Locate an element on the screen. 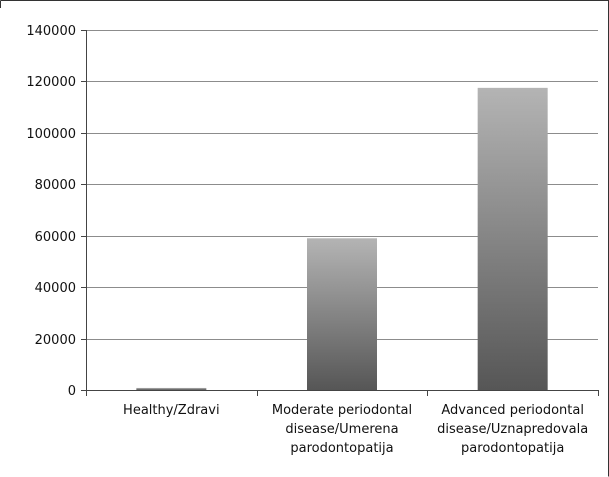 Image resolution: width=609 pixels, height=477 pixels. y-tick-label: 0 is located at coordinates (72, 391).